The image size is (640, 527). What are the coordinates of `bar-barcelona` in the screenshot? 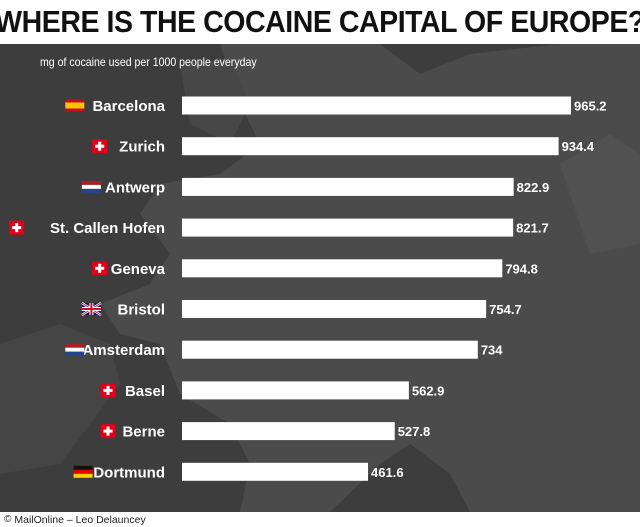 It's located at (376, 105).